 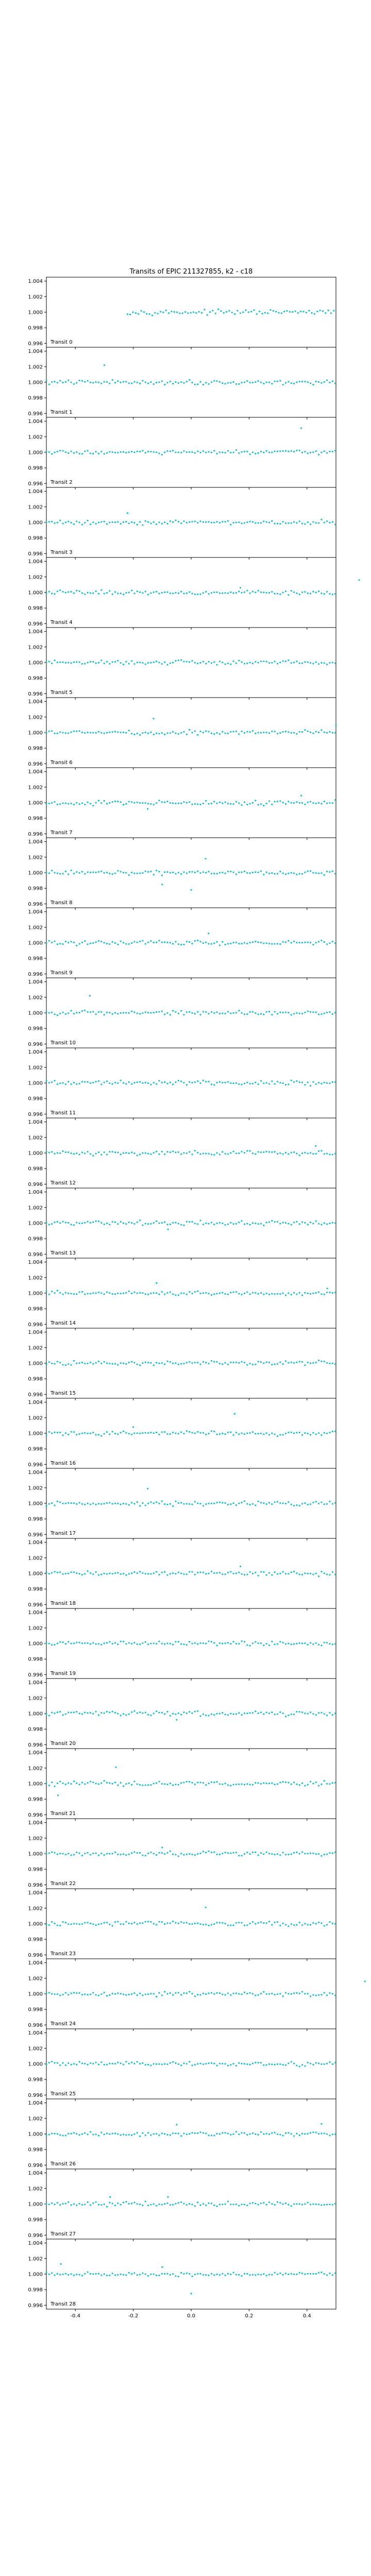 What do you see at coordinates (35, 422) in the screenshot?
I see `y-tick-label: 1.004` at bounding box center [35, 422].